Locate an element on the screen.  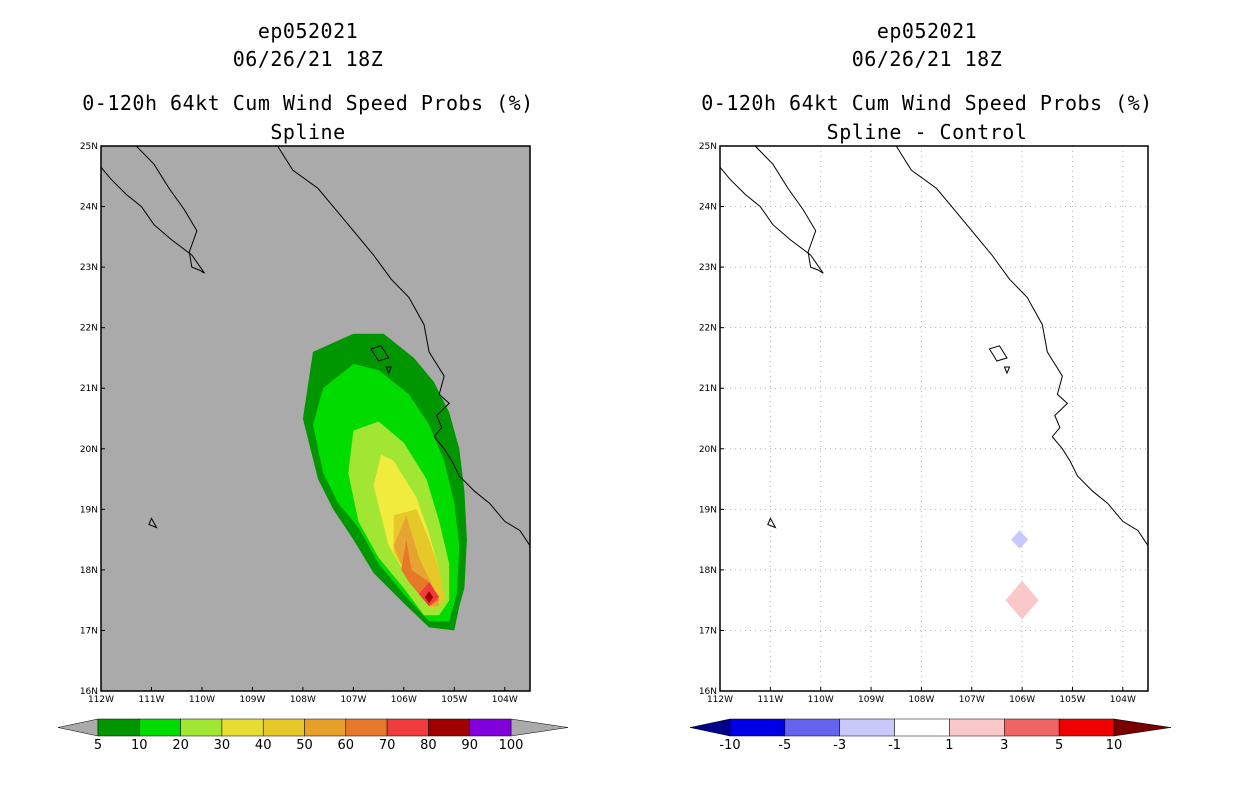
right-xtick-label: 105W is located at coordinates (1072, 700).